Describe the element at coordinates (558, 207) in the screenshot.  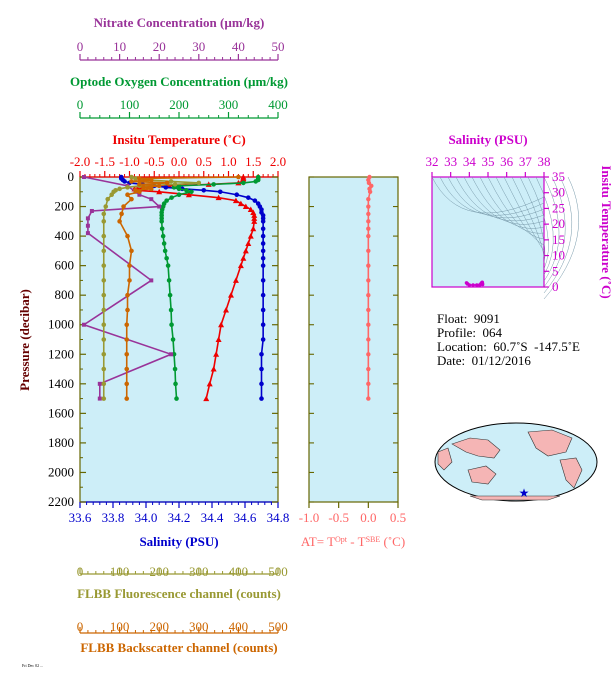
I see `ts-y-tick-label: 25` at that location.